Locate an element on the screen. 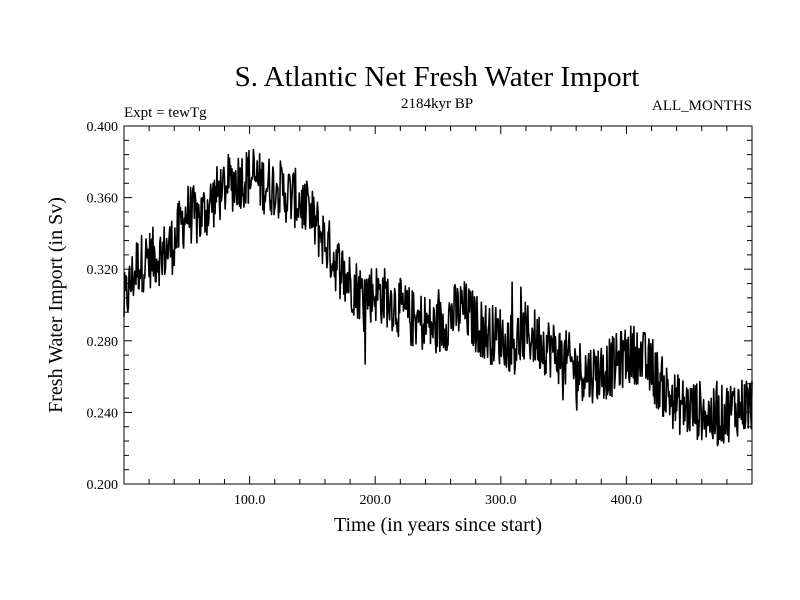 The image size is (800, 600). months-label: ALL_MONTHS is located at coordinates (702, 106).